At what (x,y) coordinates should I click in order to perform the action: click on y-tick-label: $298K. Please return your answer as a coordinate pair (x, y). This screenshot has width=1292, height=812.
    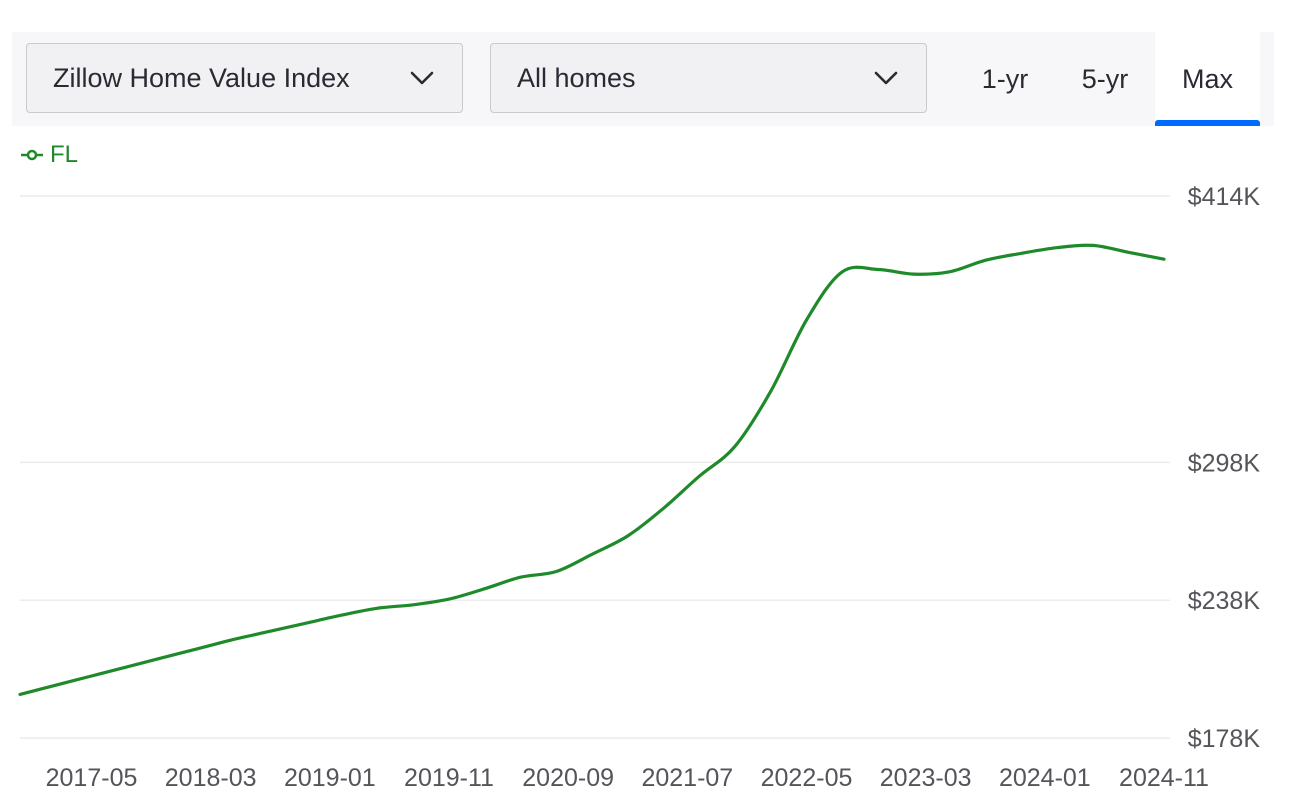
    Looking at the image, I should click on (1224, 463).